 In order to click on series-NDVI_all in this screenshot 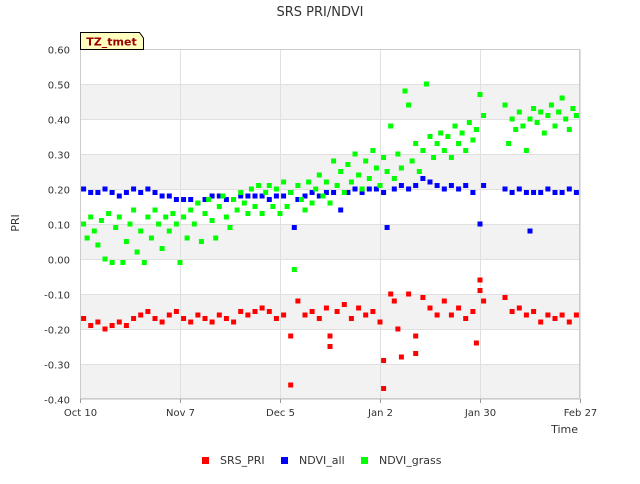, I will do `click(330, 205)`.